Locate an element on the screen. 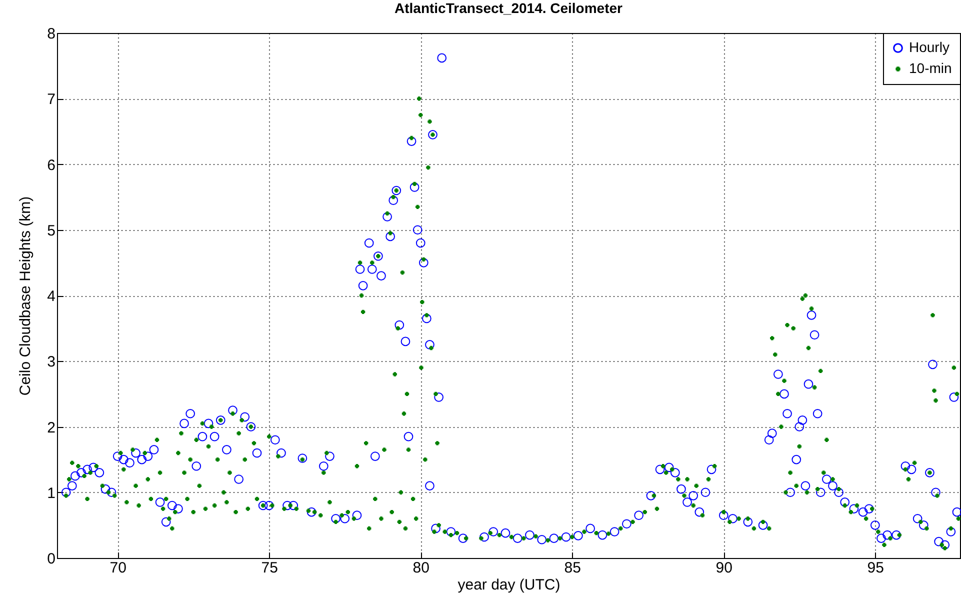 The width and height of the screenshot is (961, 603). x-tick-label: 75 is located at coordinates (269, 568).